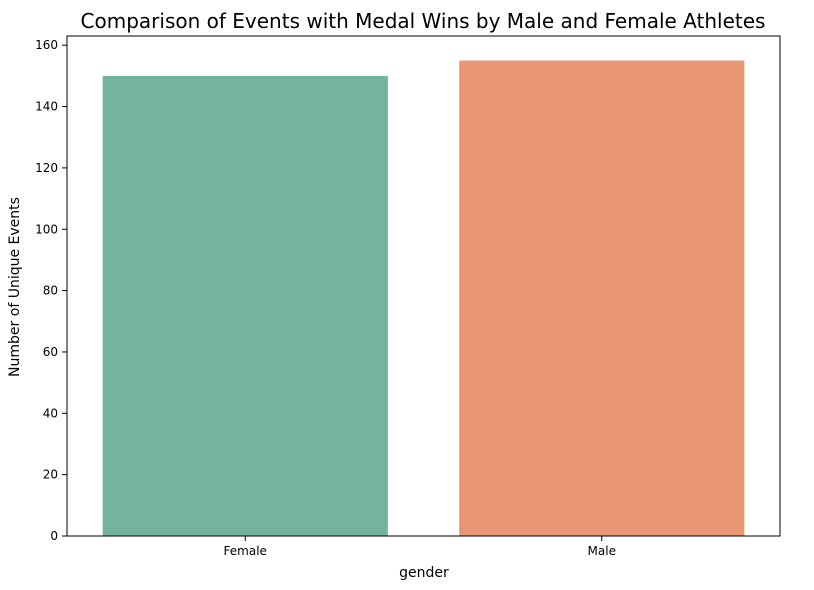  I want to click on y-tick-label: 80, so click(50, 291).